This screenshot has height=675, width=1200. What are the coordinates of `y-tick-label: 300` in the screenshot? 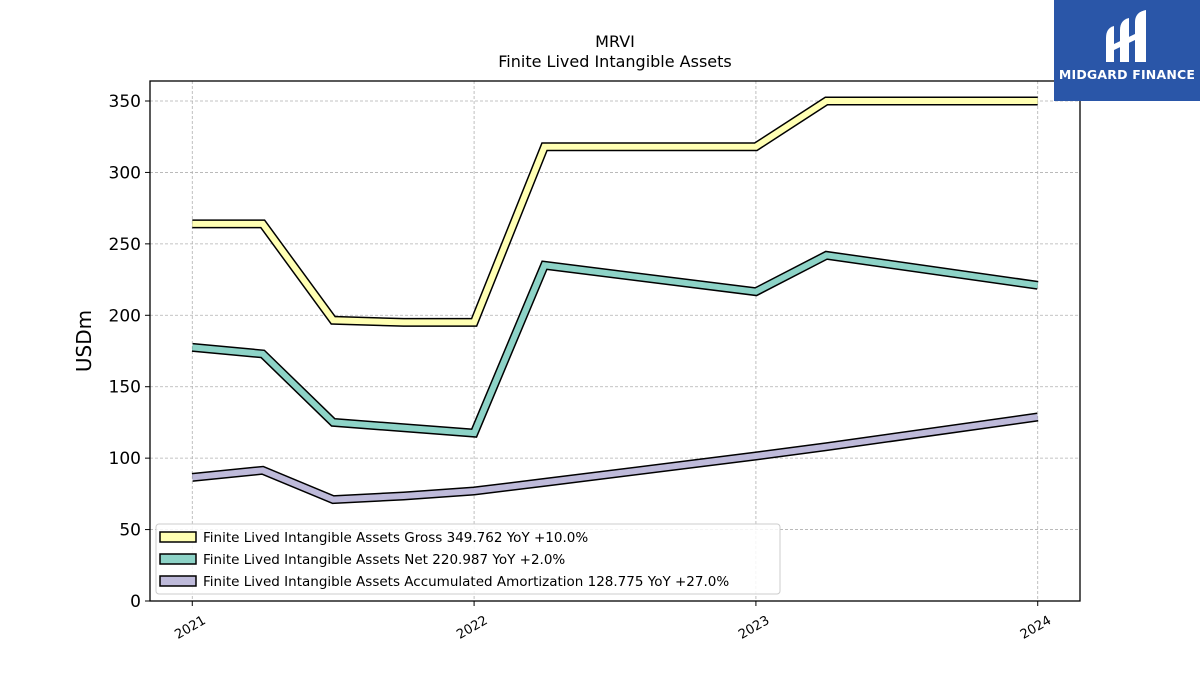 It's located at (125, 173).